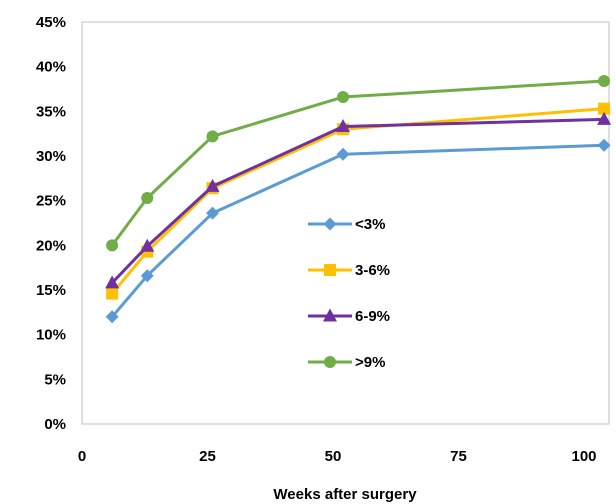 The image size is (616, 504). What do you see at coordinates (333, 456) in the screenshot?
I see `x-tick-label: 50` at bounding box center [333, 456].